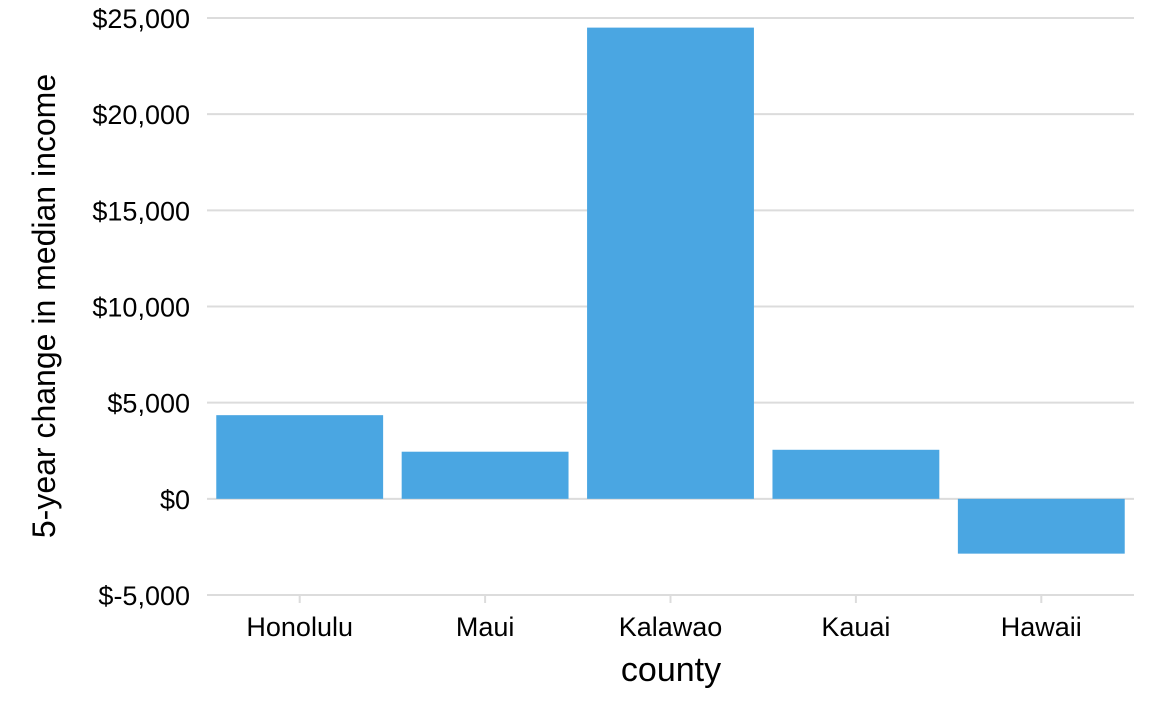  What do you see at coordinates (671, 670) in the screenshot?
I see `x-axis-title: county` at bounding box center [671, 670].